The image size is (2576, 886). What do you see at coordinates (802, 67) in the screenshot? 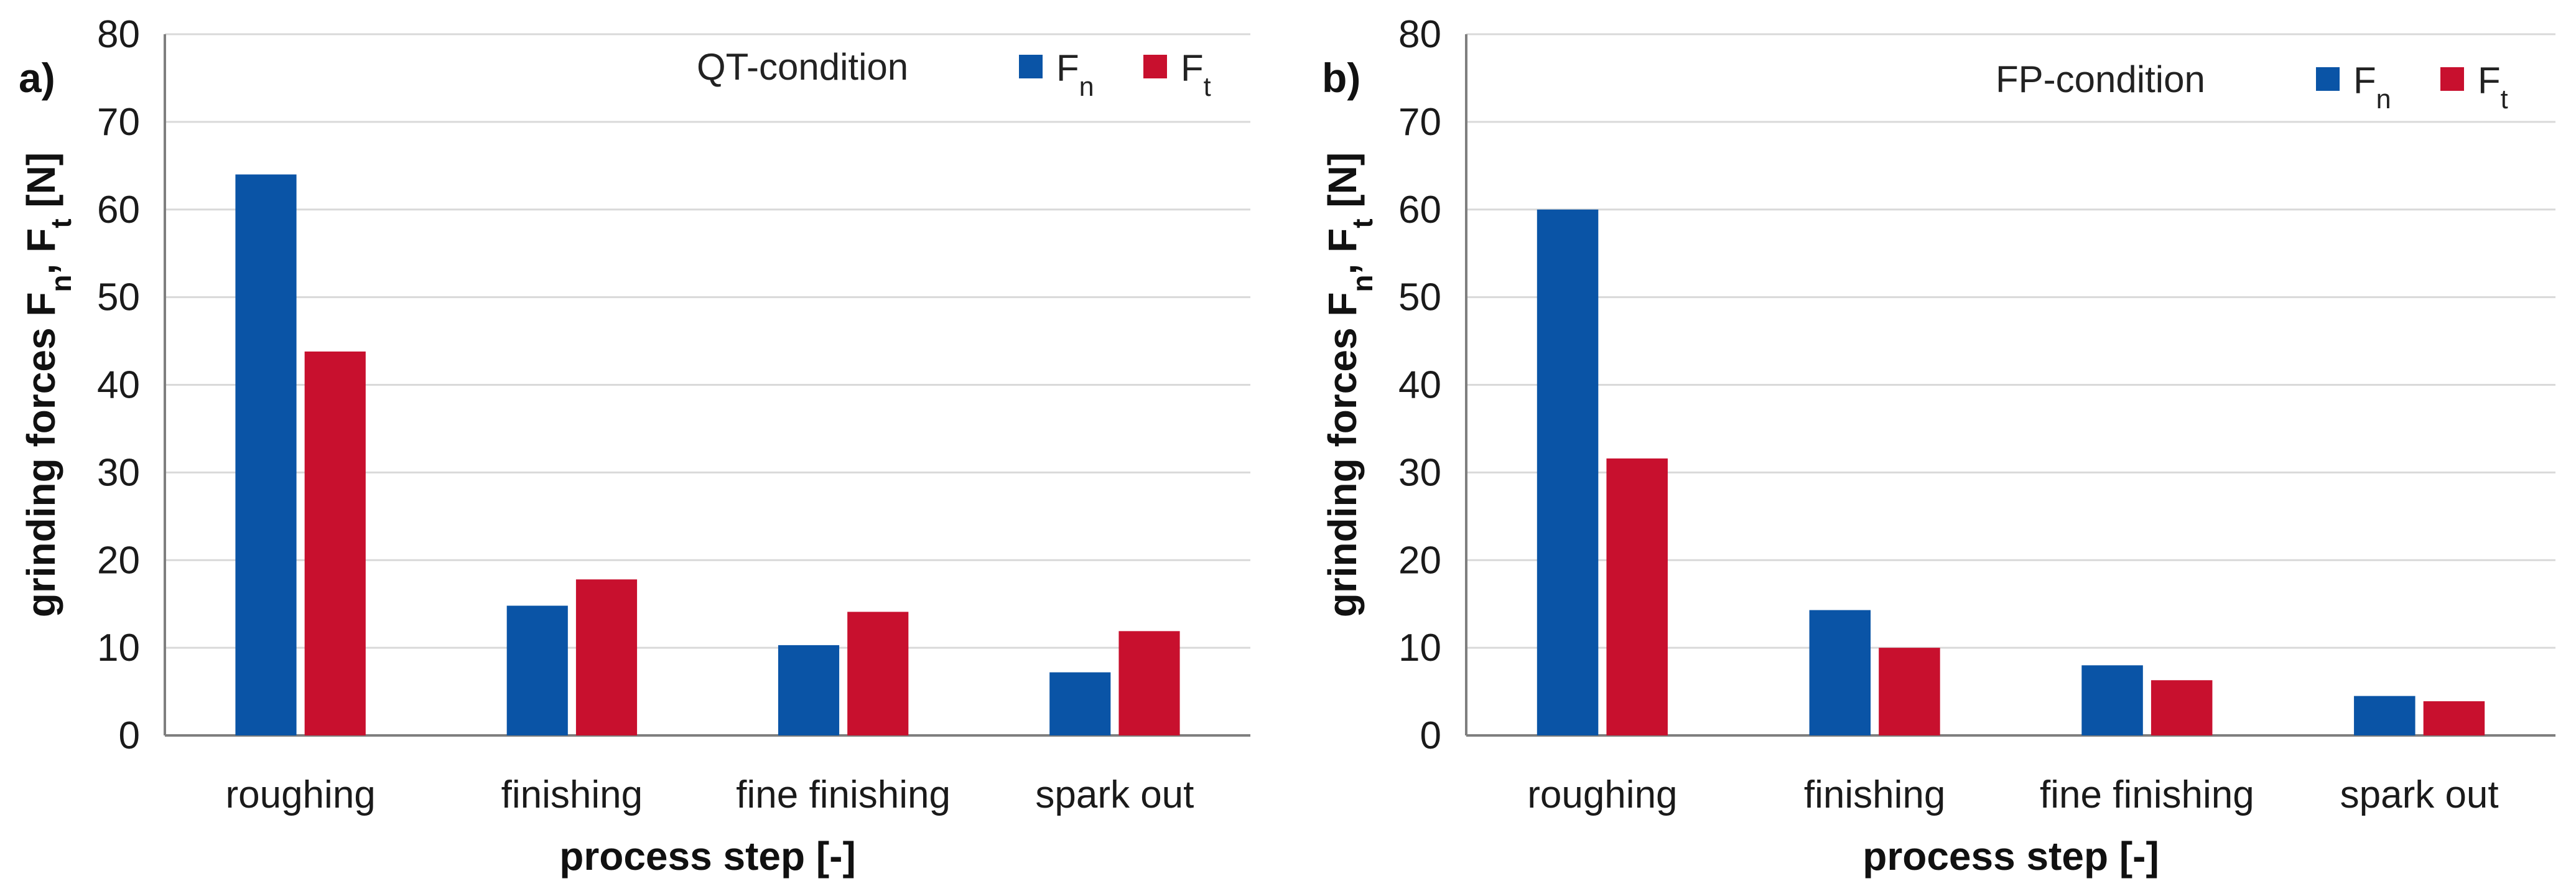
I see `legend-condition: QT-condition` at bounding box center [802, 67].